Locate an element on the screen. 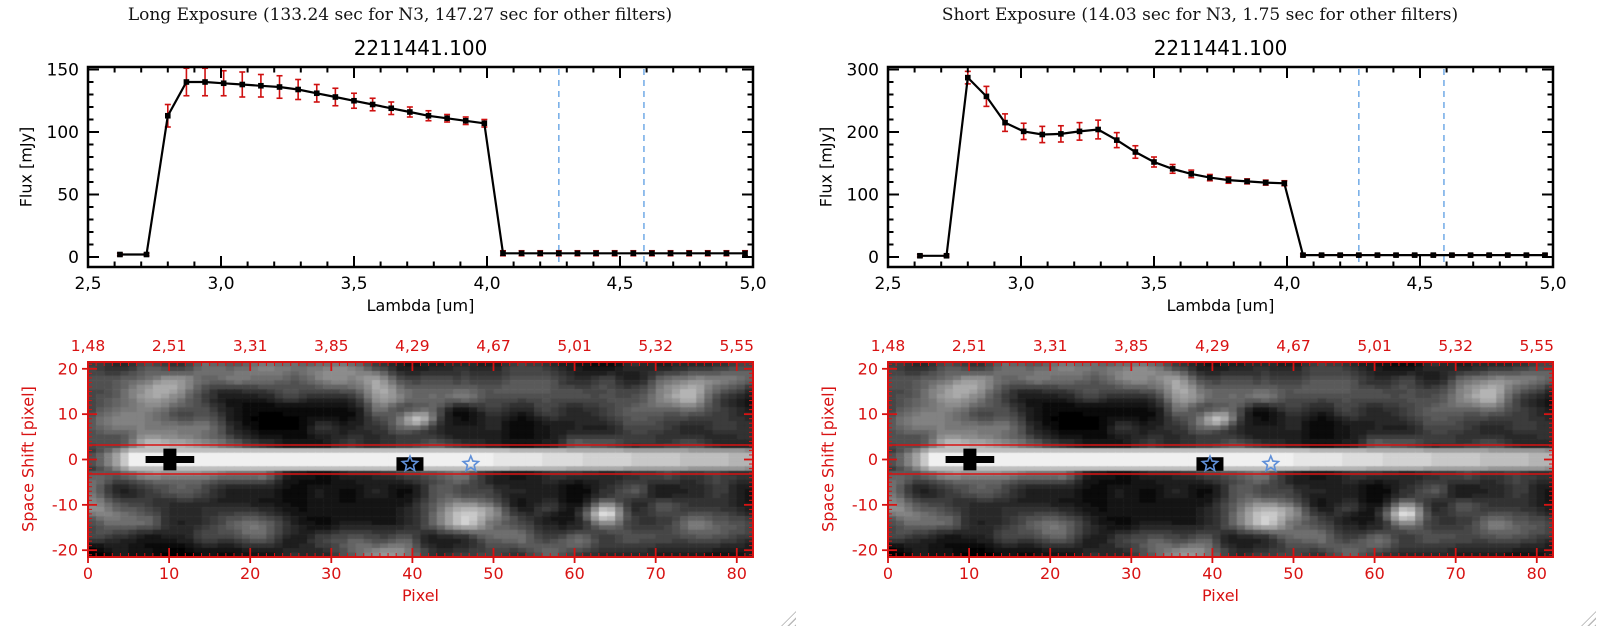 The width and height of the screenshot is (1600, 630). spectrum-line is located at coordinates (432, 168).